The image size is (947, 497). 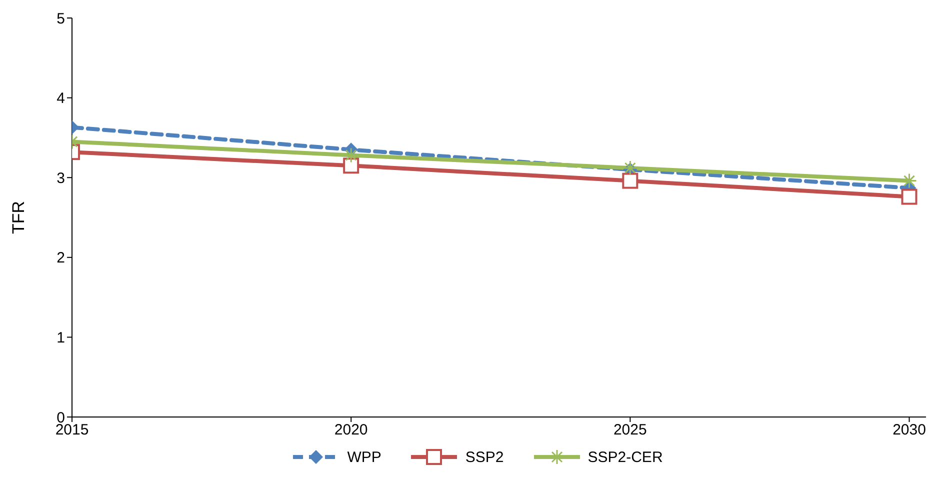 What do you see at coordinates (60, 178) in the screenshot?
I see `y-tick-label: 3` at bounding box center [60, 178].